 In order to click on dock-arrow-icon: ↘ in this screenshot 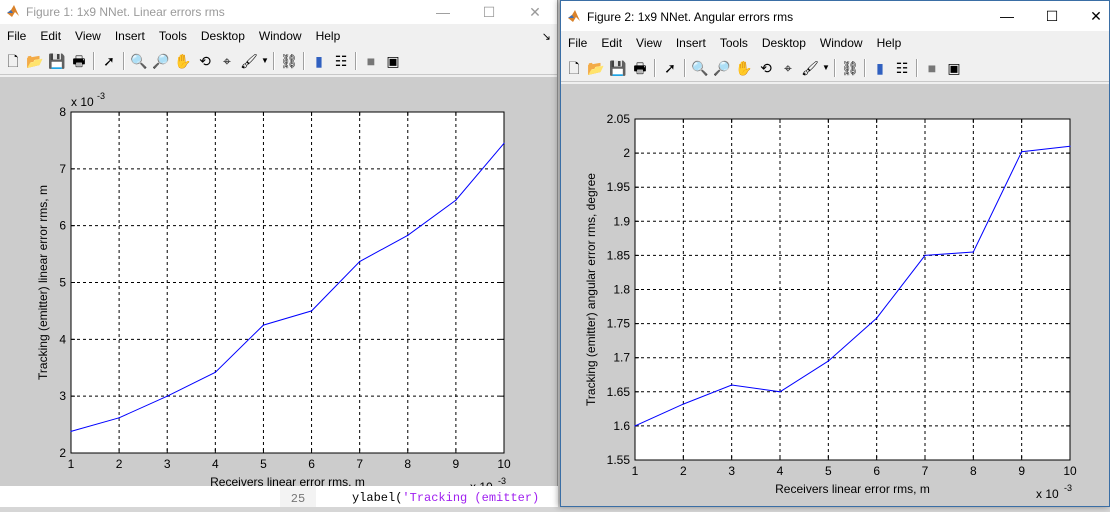, I will do `click(546, 36)`.